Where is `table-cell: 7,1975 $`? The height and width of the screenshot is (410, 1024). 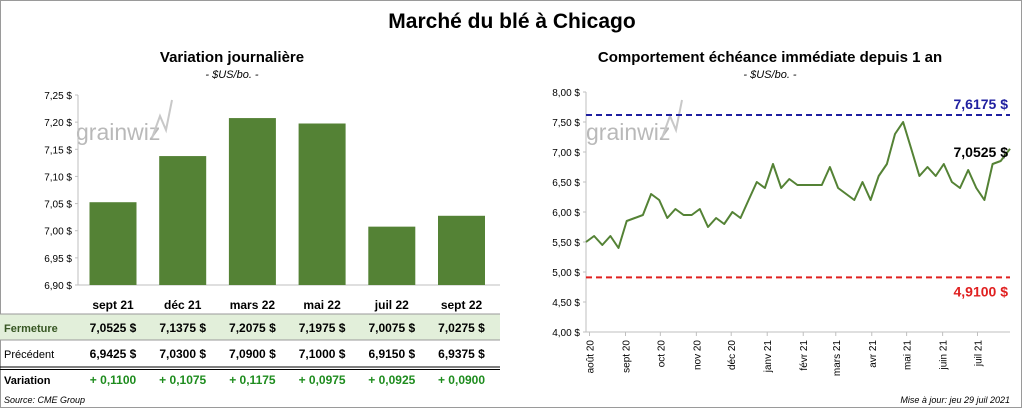 table-cell: 7,1975 $ is located at coordinates (322, 328).